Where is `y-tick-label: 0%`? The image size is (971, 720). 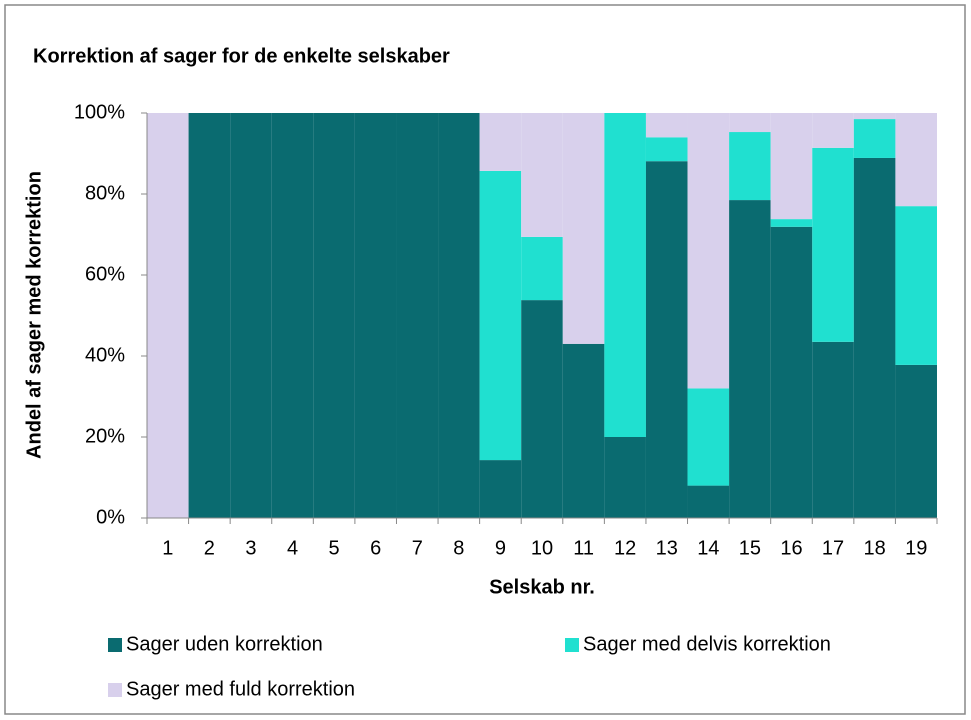
y-tick-label: 0% is located at coordinates (110, 517).